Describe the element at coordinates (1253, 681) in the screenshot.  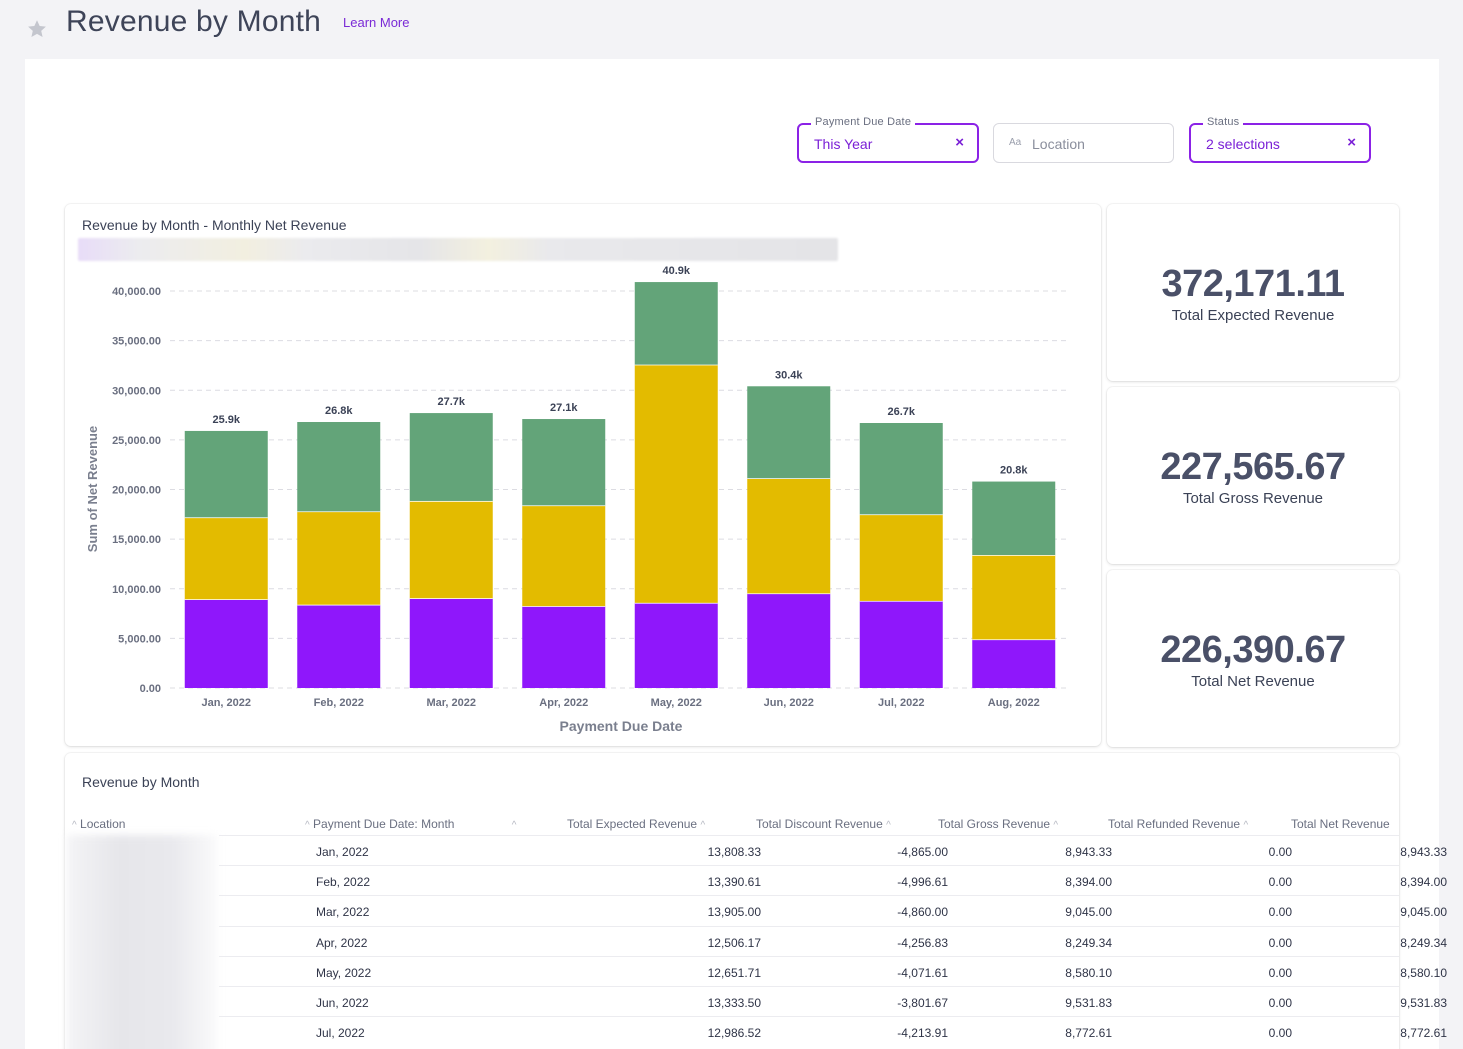
I see `kpi-label: Total Net Revenue` at that location.